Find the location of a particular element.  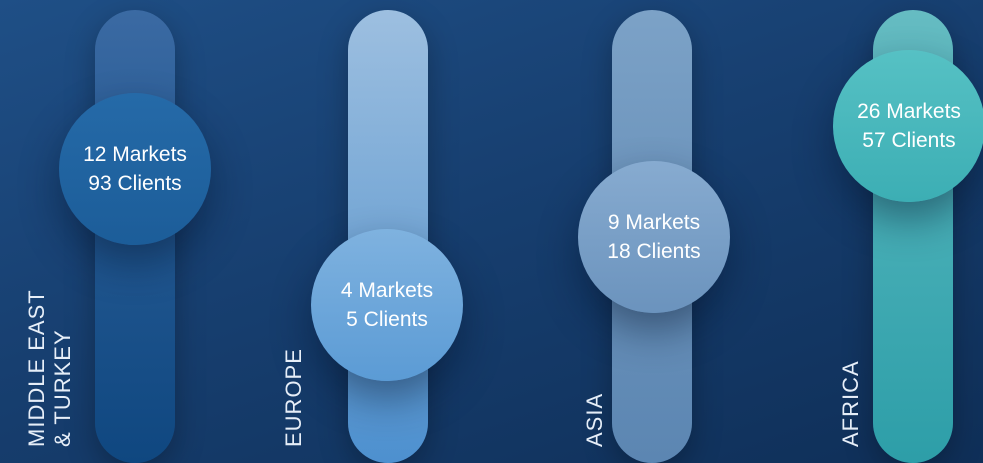

region-label-line1: EUROPE is located at coordinates (293, 397).